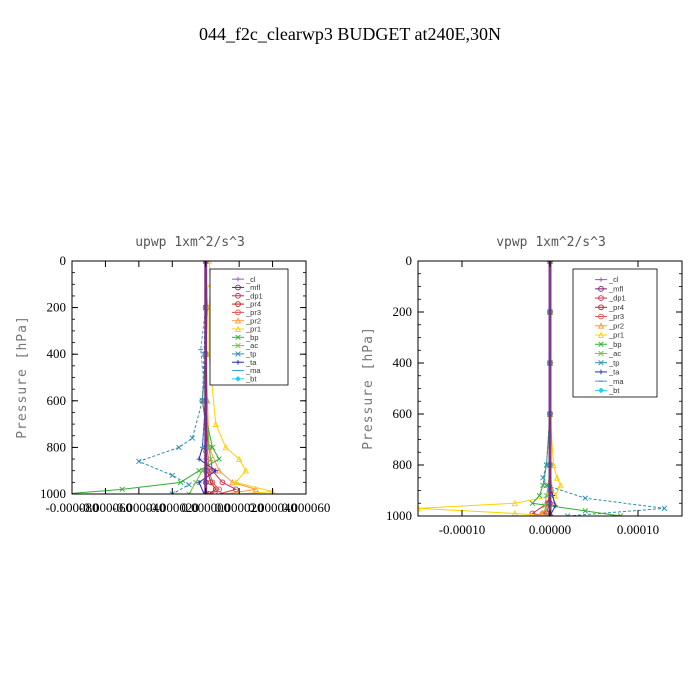 The width and height of the screenshot is (700, 700). Describe the element at coordinates (613, 279) in the screenshot. I see `legend-label: _cl` at that location.